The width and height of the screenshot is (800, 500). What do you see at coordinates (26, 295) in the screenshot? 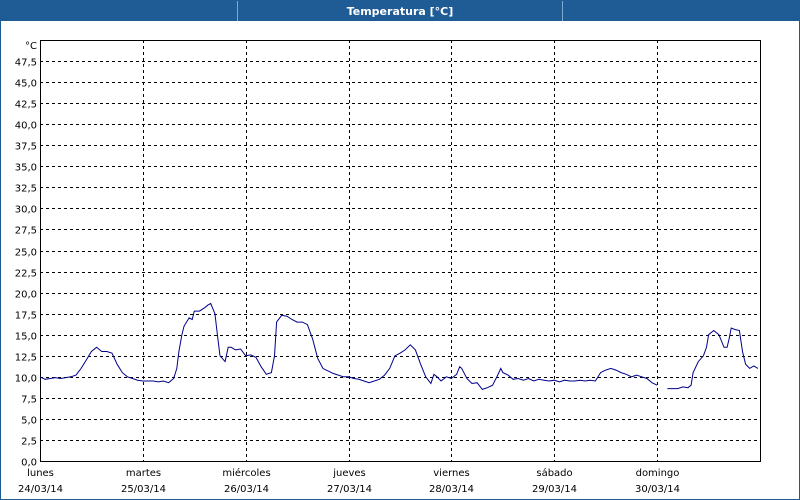
I see `y-tick-label: 20,0` at bounding box center [26, 295].